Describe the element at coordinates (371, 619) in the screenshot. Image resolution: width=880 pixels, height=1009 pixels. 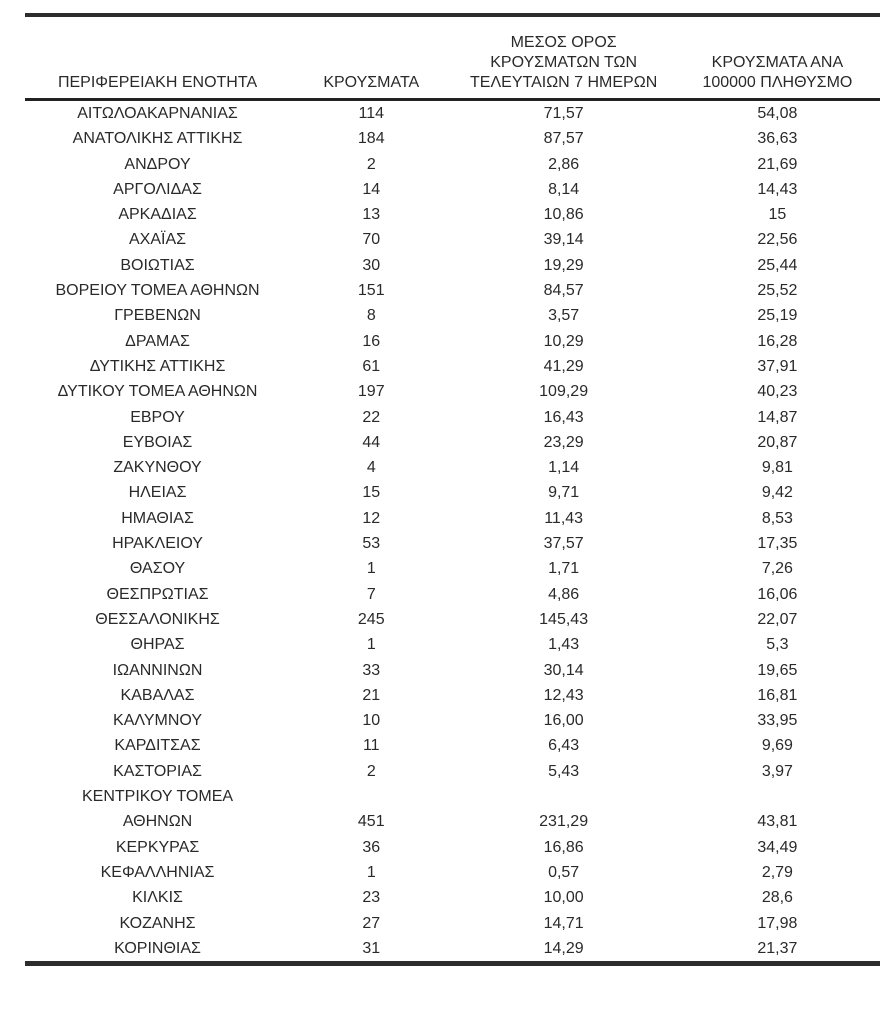
I see `cases-cell: 245` at that location.